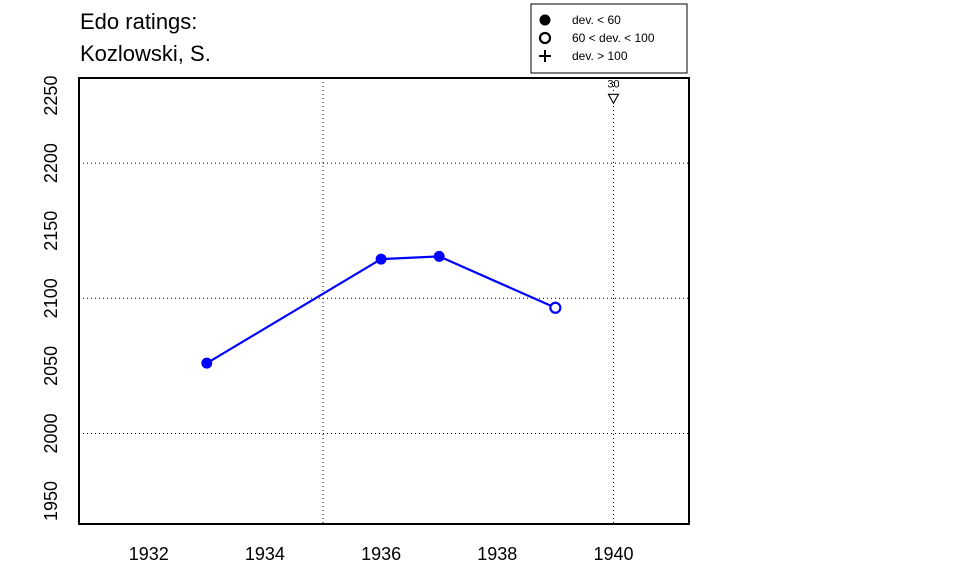 This screenshot has width=960, height=576. Describe the element at coordinates (613, 84) in the screenshot. I see `annotation-label-0: 30` at that location.